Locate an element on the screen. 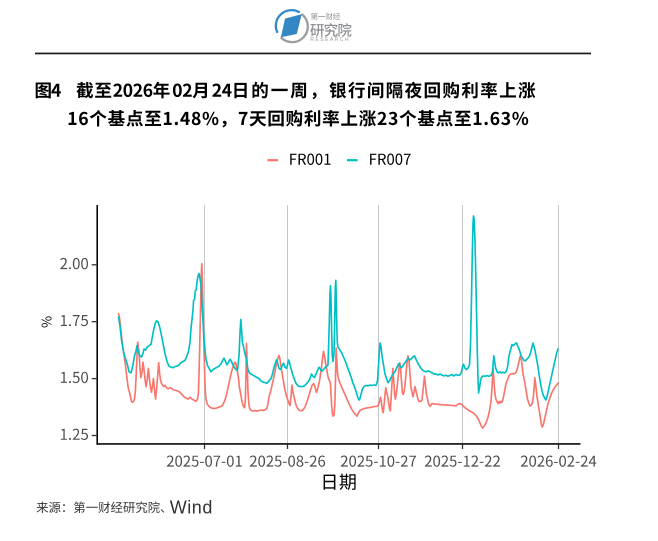 The height and width of the screenshot is (541, 658). svg-text: RESEARCH is located at coordinates (330, 40).